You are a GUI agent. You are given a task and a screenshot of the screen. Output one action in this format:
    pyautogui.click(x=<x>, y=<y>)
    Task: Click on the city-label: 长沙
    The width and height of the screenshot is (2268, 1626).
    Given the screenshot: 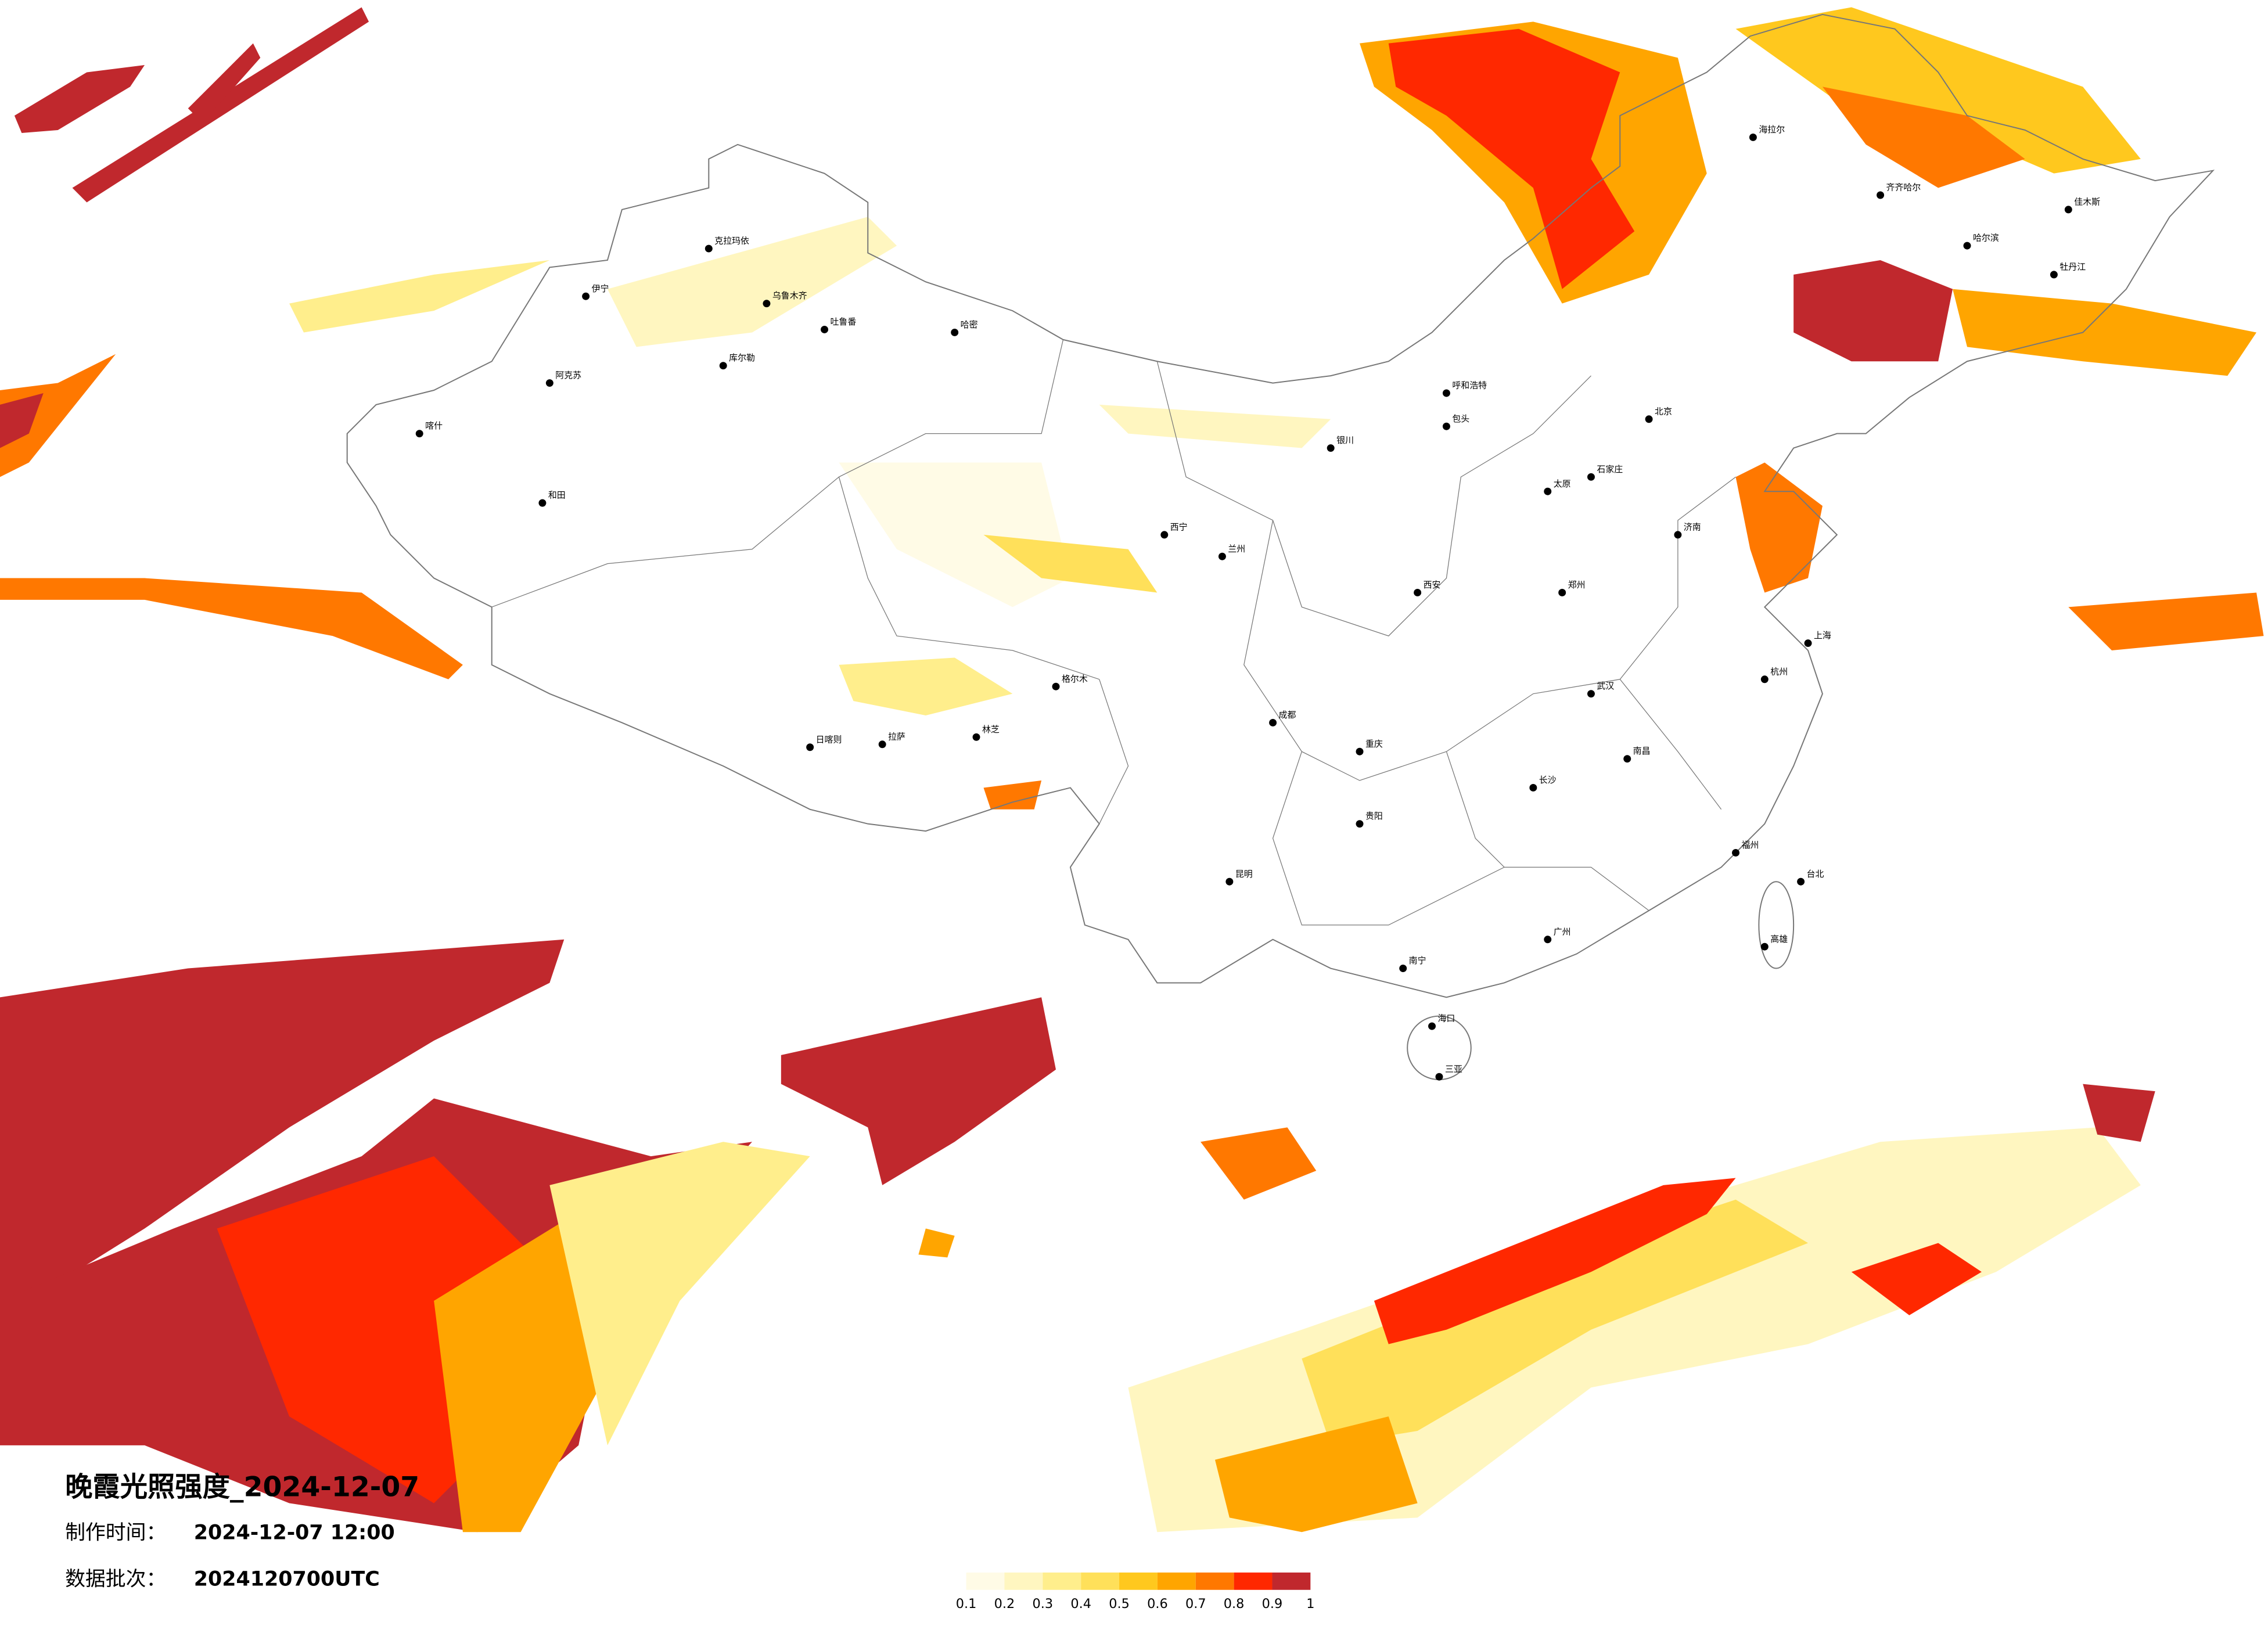 What is the action you would take?
    pyautogui.click(x=1548, y=780)
    